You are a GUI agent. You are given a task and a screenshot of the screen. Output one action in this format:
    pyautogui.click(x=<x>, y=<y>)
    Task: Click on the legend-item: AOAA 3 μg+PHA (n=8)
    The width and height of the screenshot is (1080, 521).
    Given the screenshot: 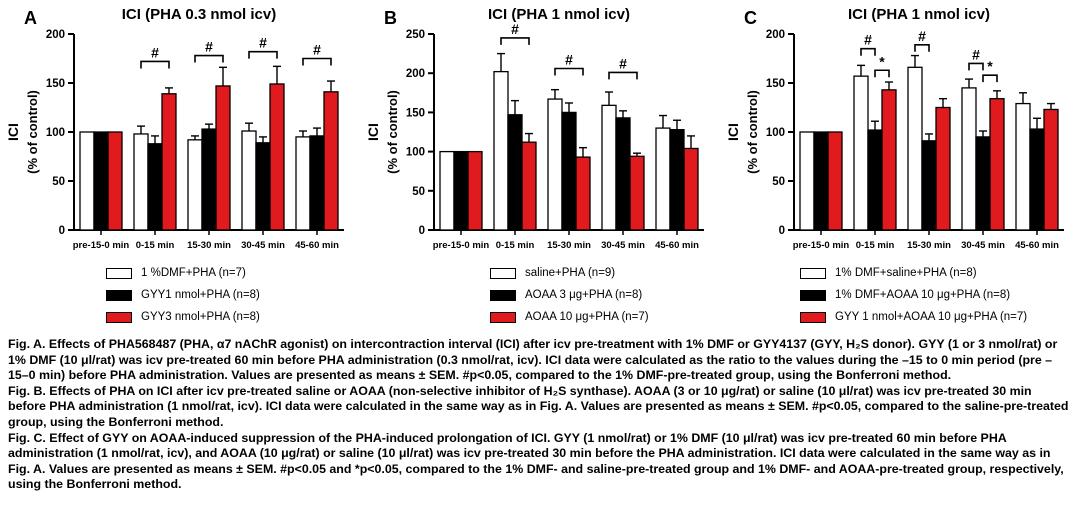 What is the action you would take?
    pyautogui.click(x=605, y=295)
    